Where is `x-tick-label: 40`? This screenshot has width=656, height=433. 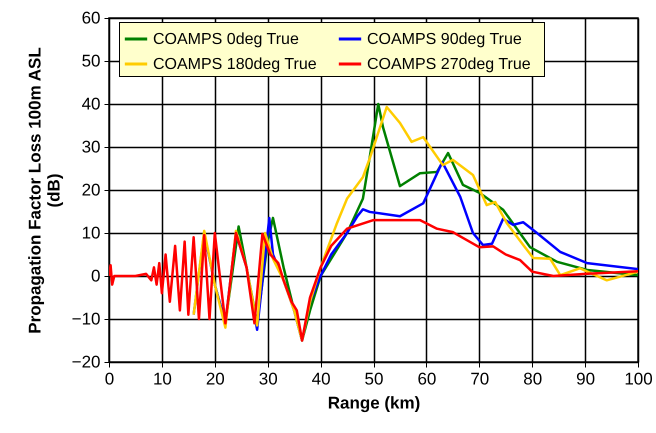
x-tick-label: 40 is located at coordinates (321, 379).